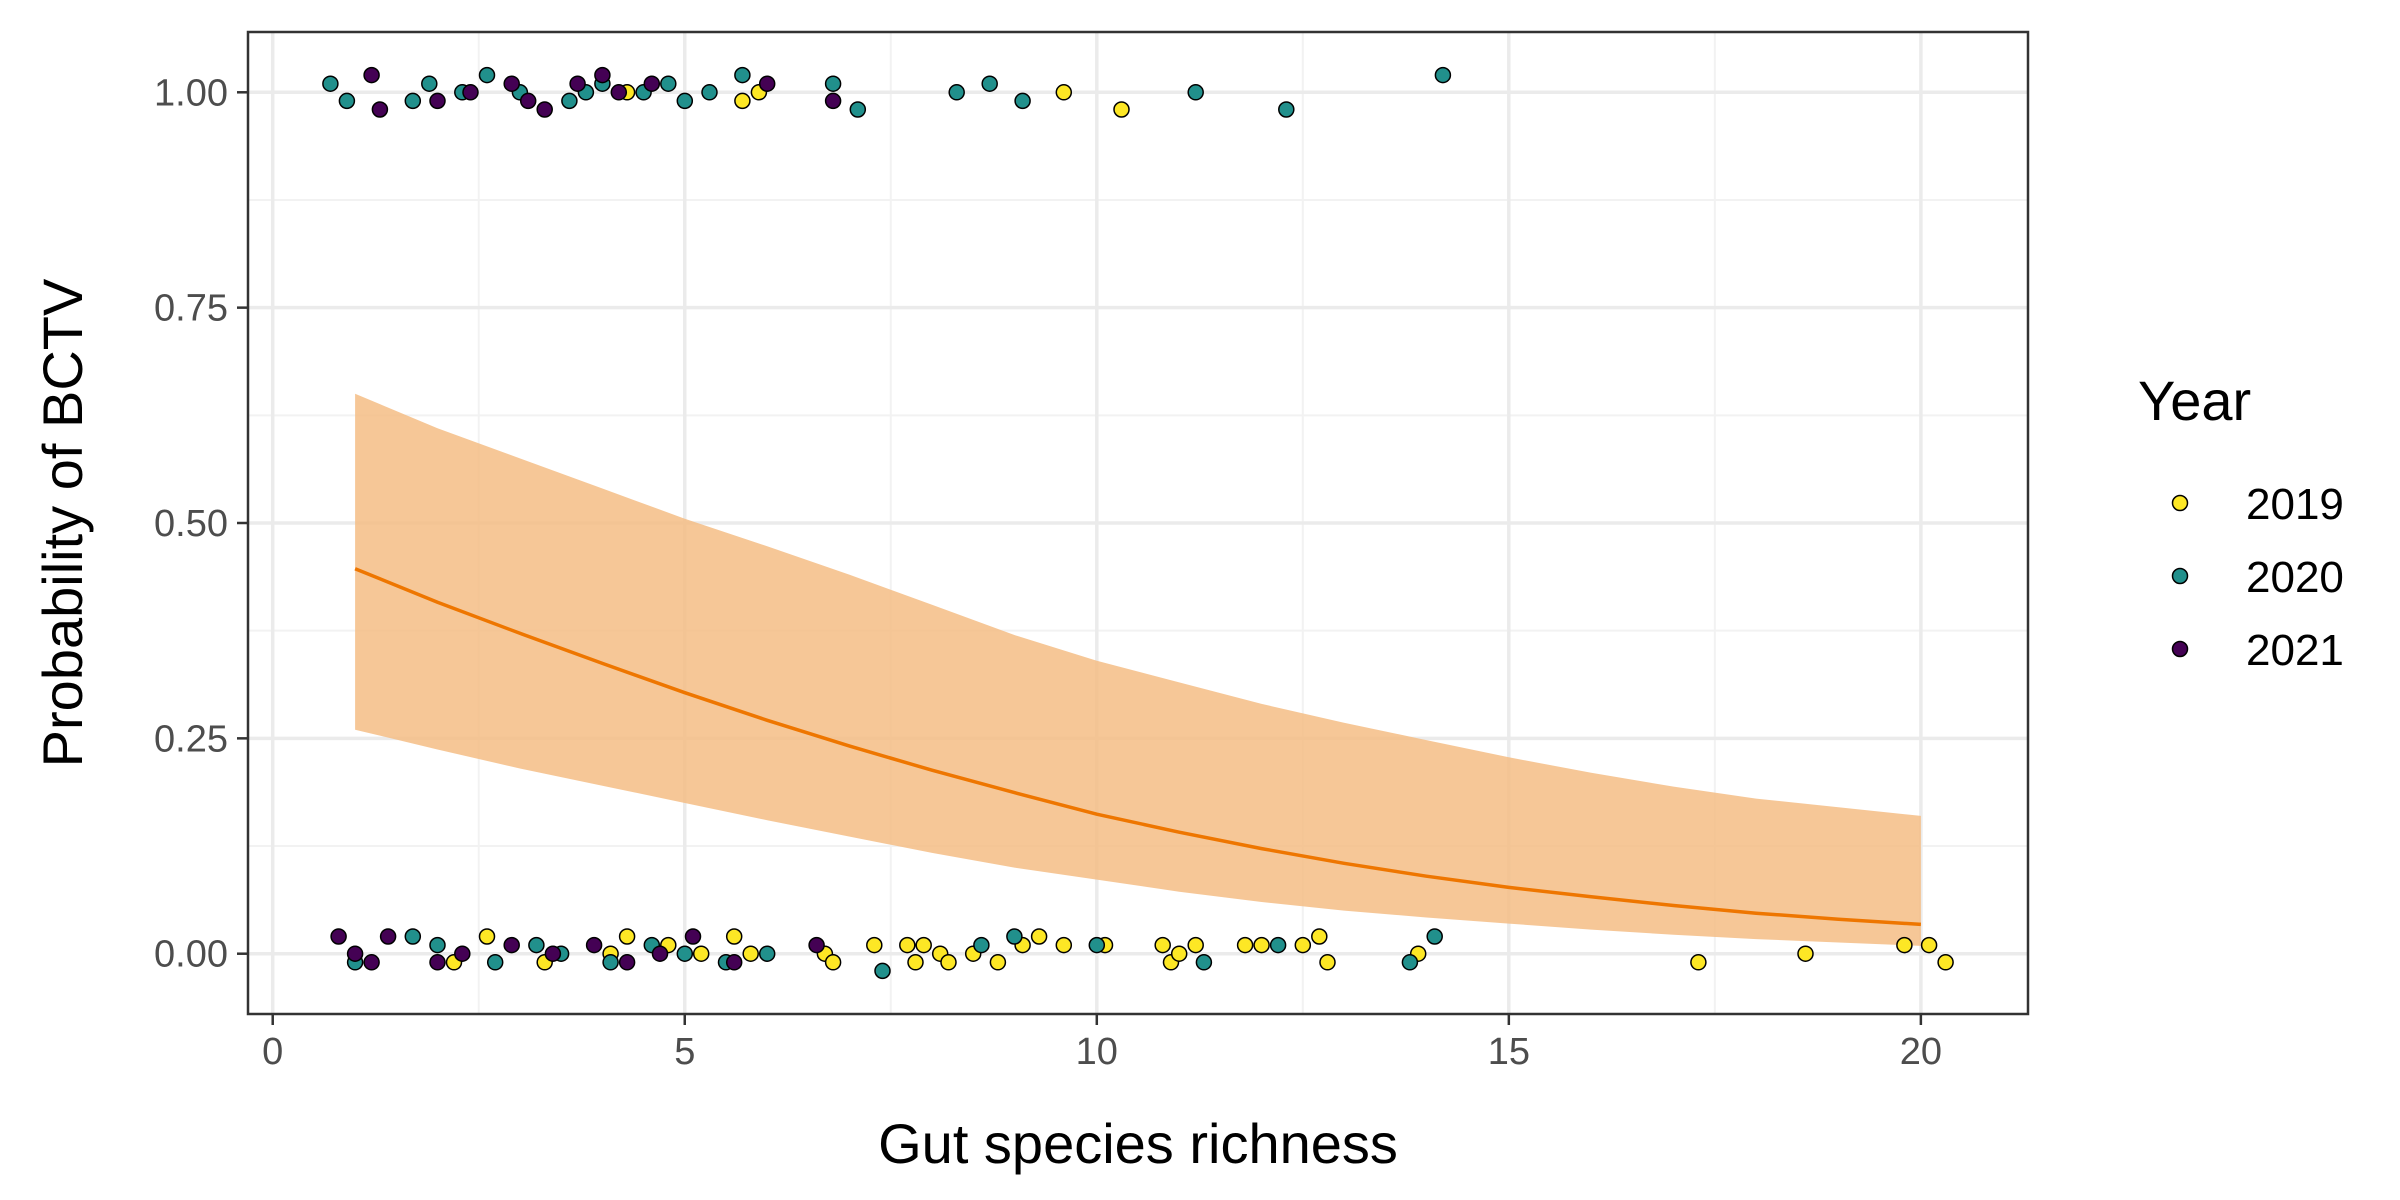  Describe the element at coordinates (684, 1052) in the screenshot. I see `x-tick-label: 5` at that location.